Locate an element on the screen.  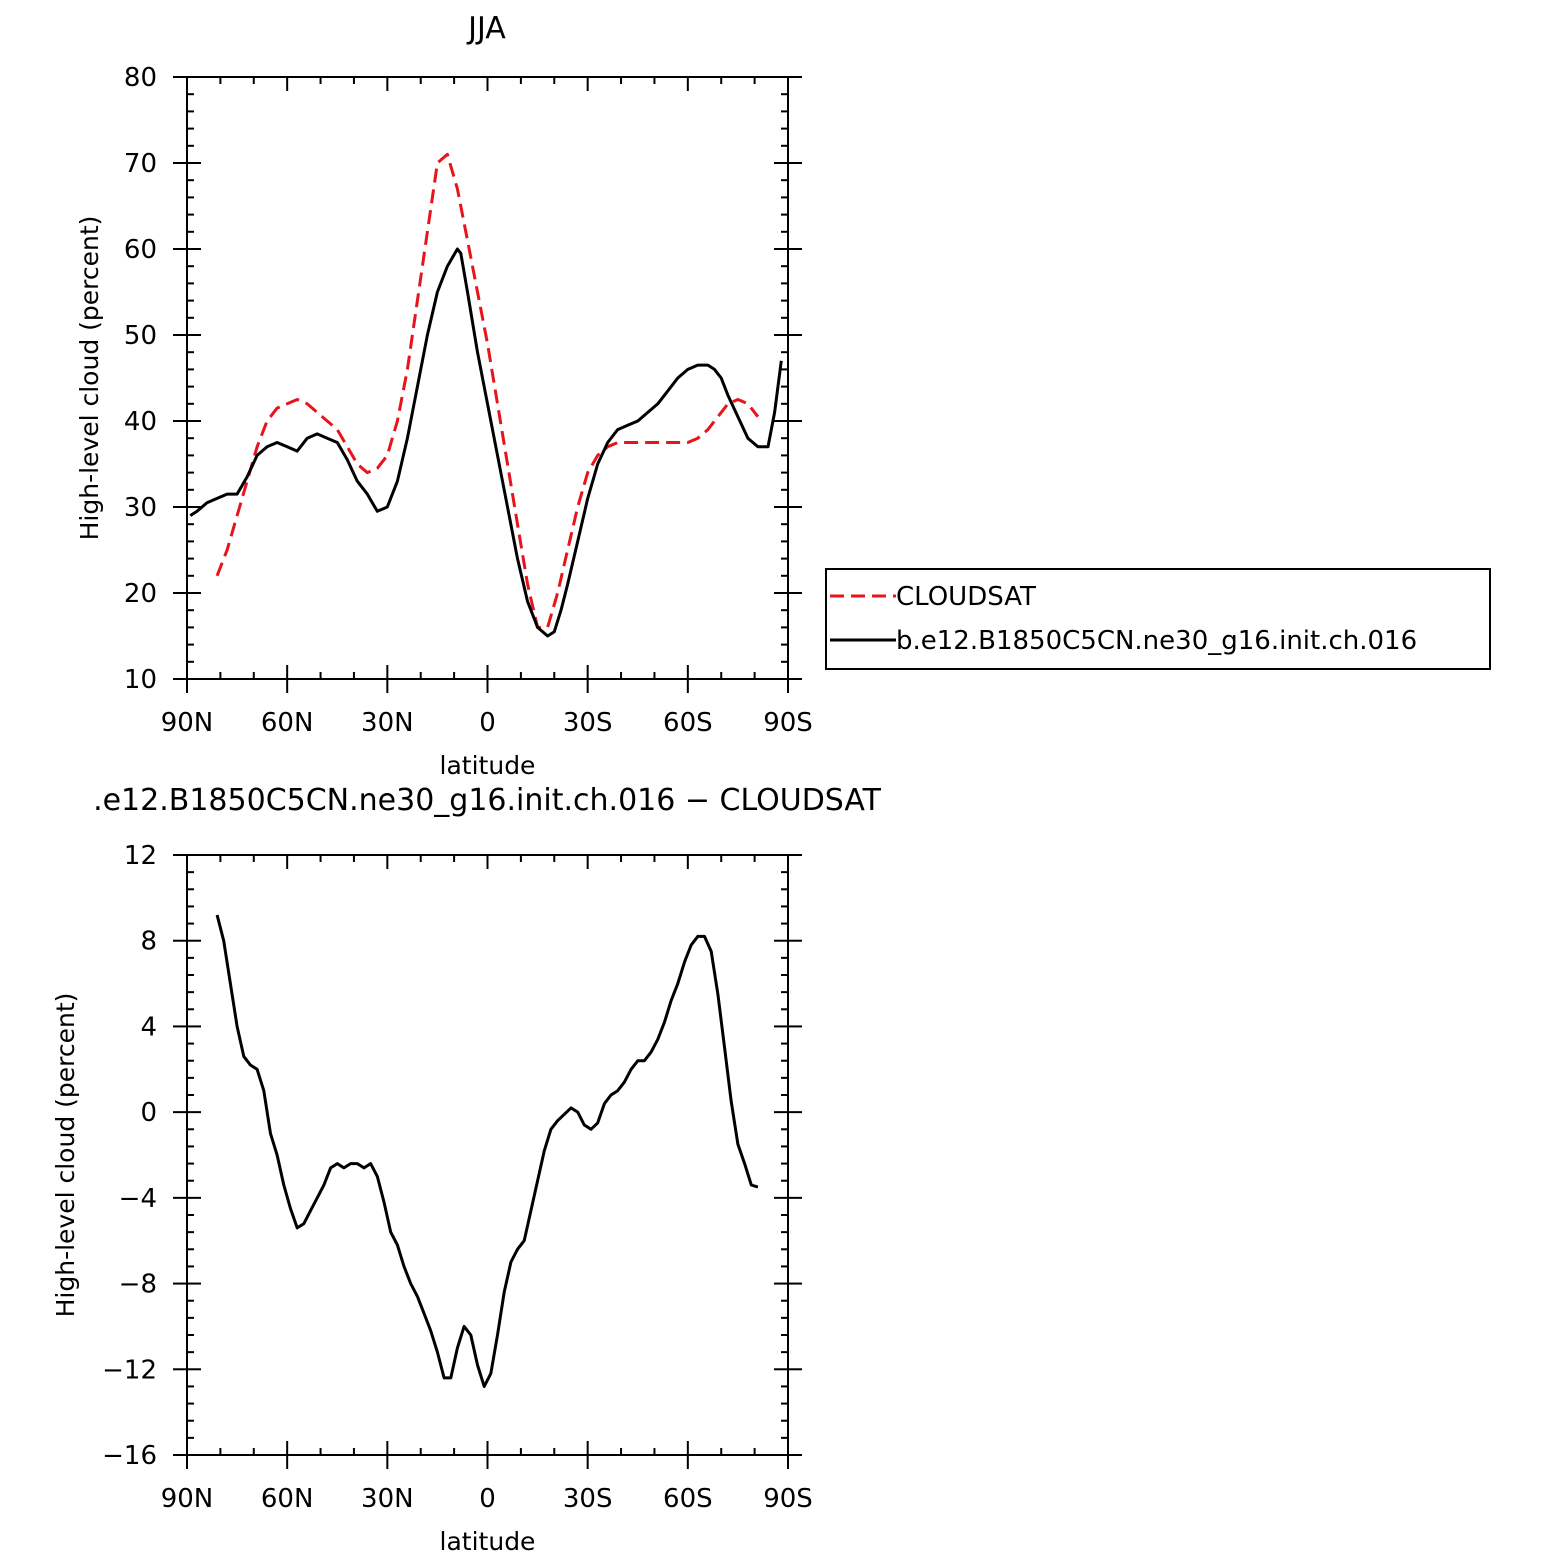
y-tick-label: 0 is located at coordinates (148, 1113).